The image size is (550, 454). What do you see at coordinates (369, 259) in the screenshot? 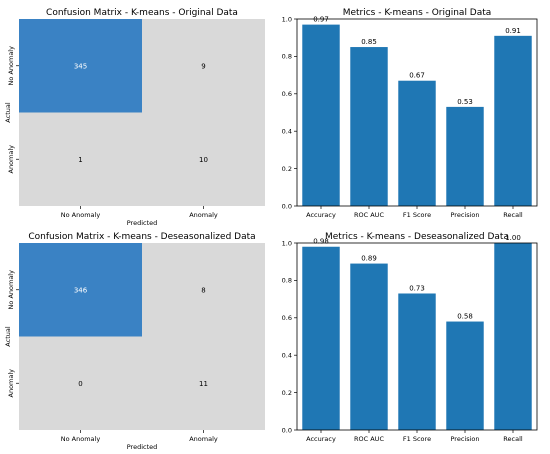
I see `bar-value-label: 0.89` at bounding box center [369, 259].